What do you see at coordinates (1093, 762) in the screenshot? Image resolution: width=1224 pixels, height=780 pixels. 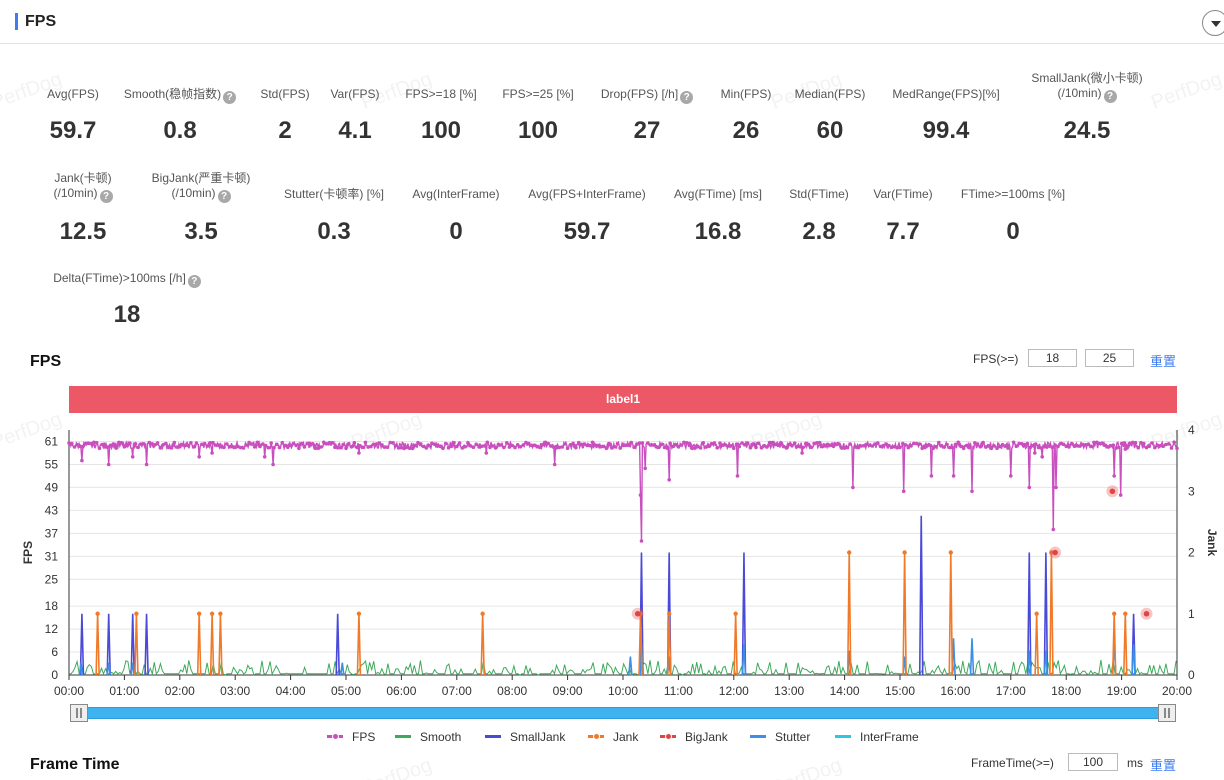 I see `frametime-threshold-input` at bounding box center [1093, 762].